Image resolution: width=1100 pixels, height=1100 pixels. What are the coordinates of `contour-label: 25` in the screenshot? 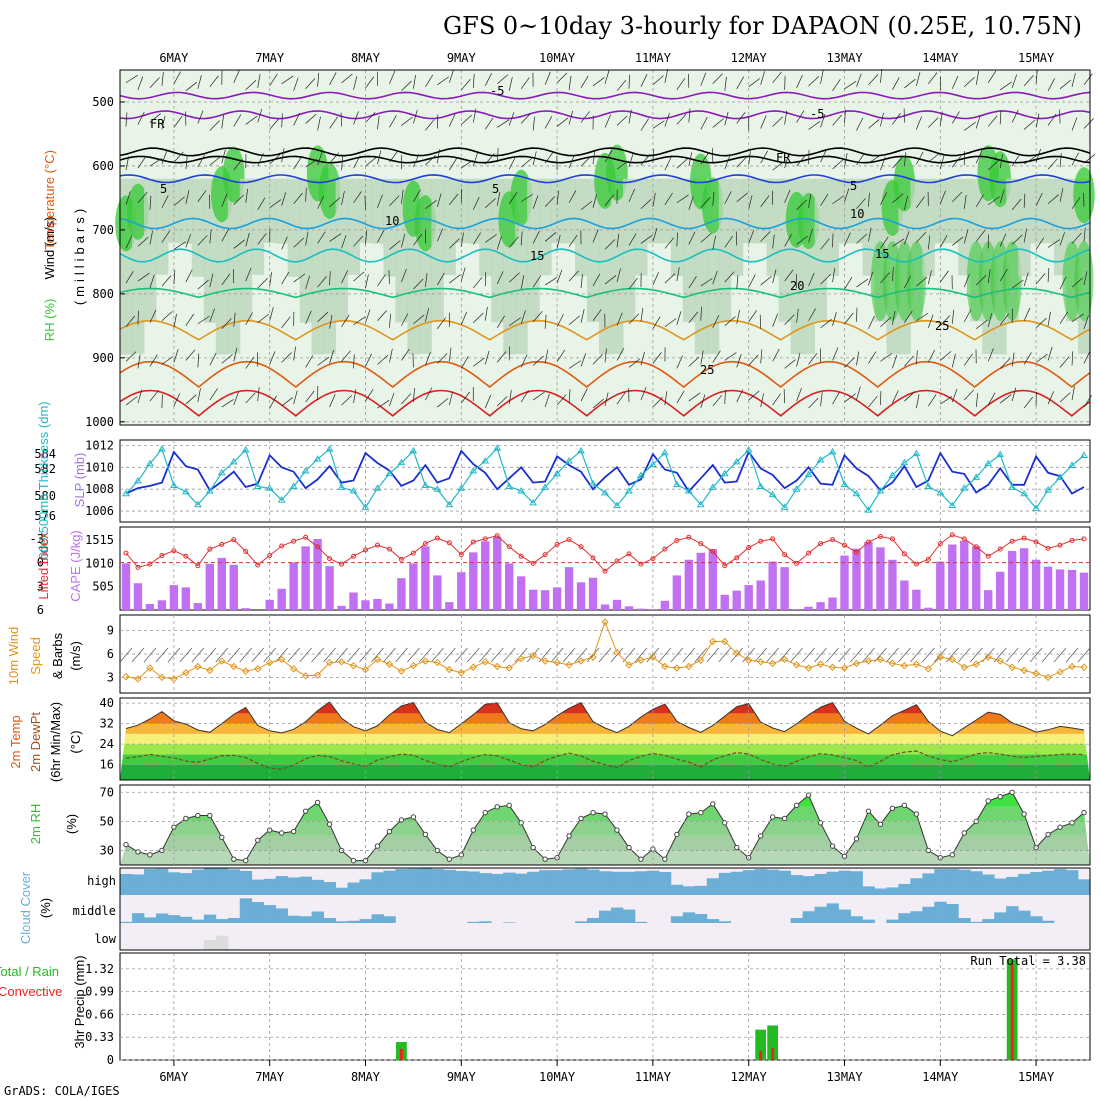 It's located at (707, 370).